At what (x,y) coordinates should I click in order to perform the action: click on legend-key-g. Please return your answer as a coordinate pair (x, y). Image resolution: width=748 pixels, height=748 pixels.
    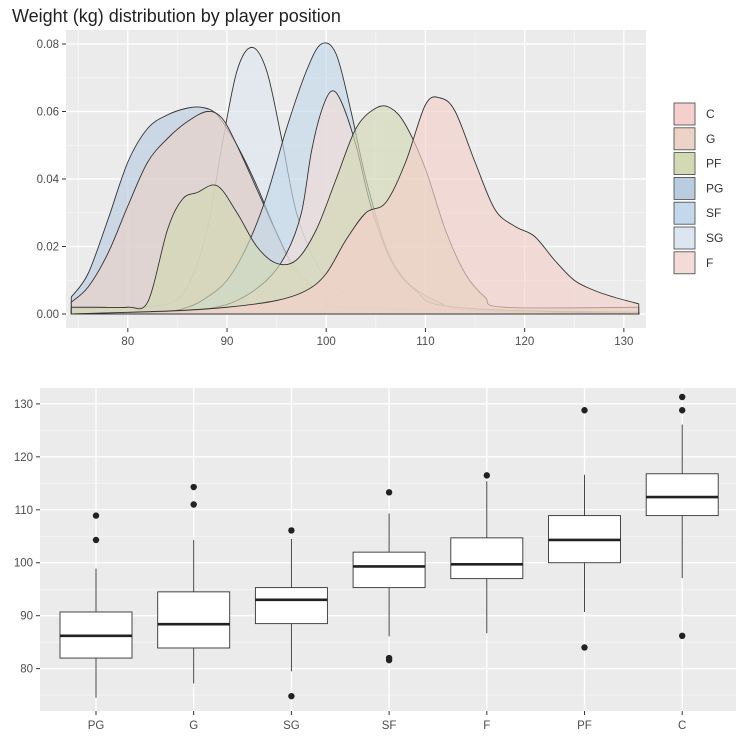
    Looking at the image, I should click on (684, 139).